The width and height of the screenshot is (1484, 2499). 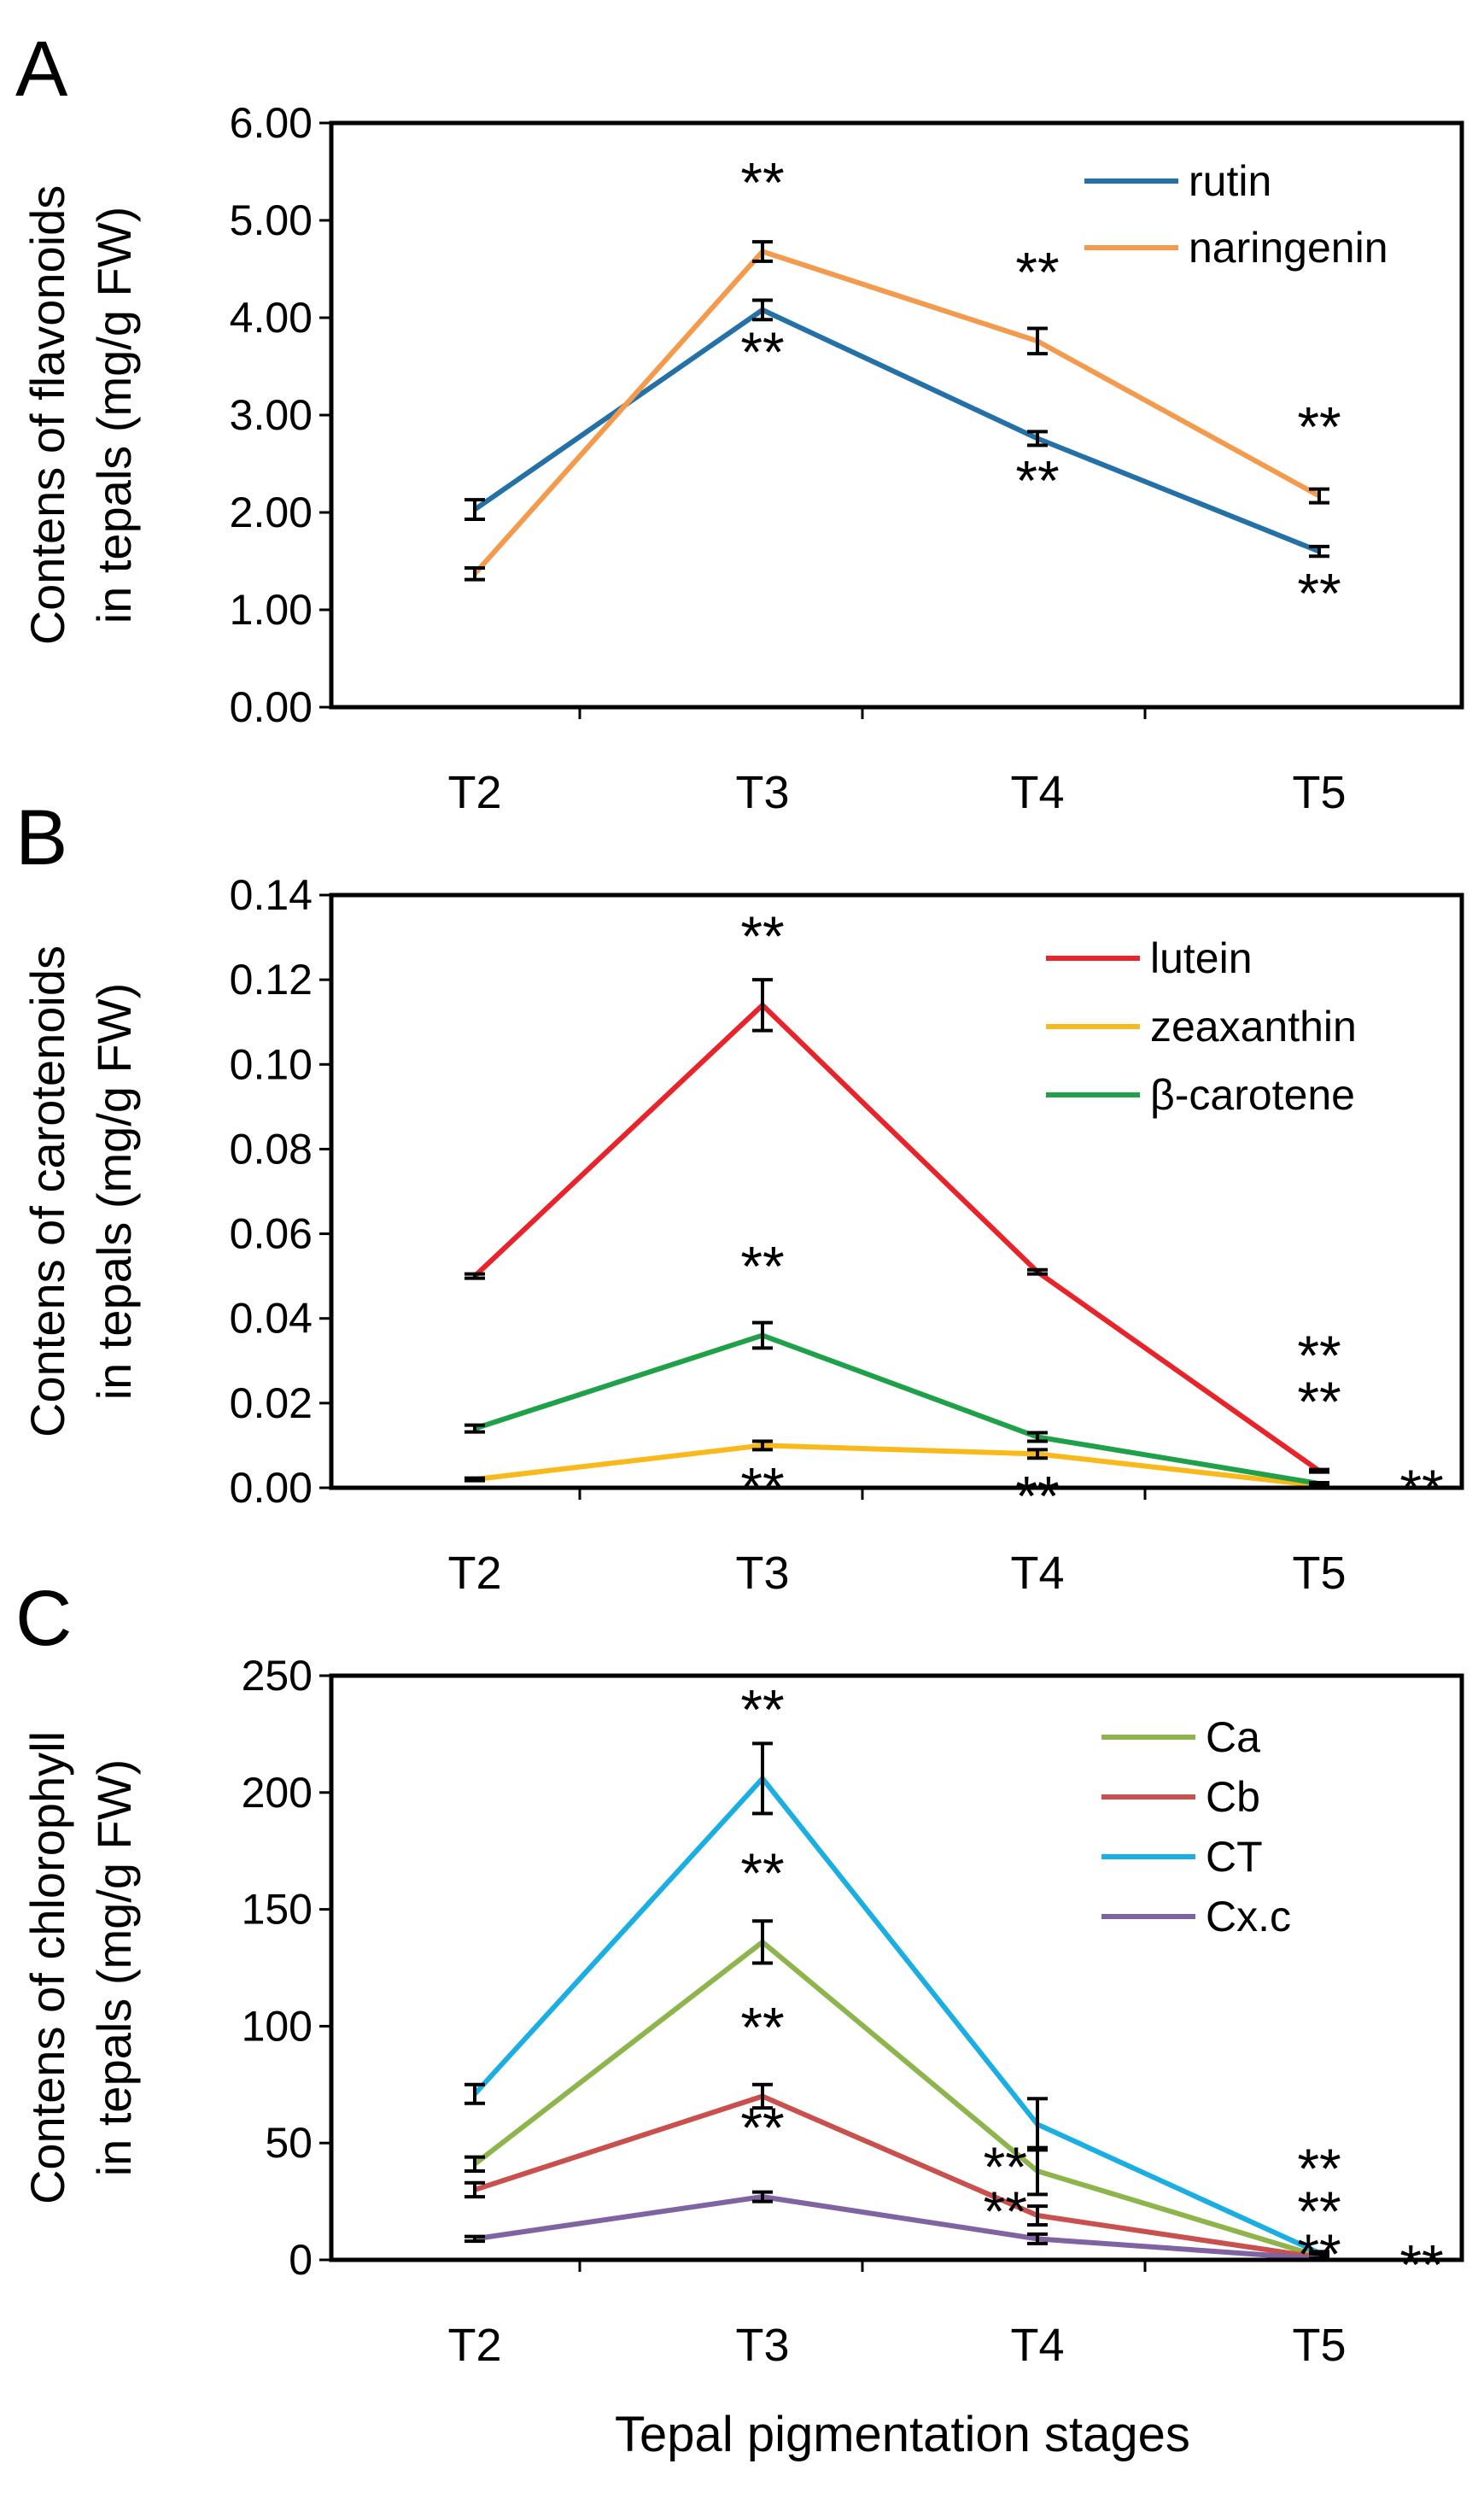 What do you see at coordinates (277, 2026) in the screenshot?
I see `y-tick-label: 100` at bounding box center [277, 2026].